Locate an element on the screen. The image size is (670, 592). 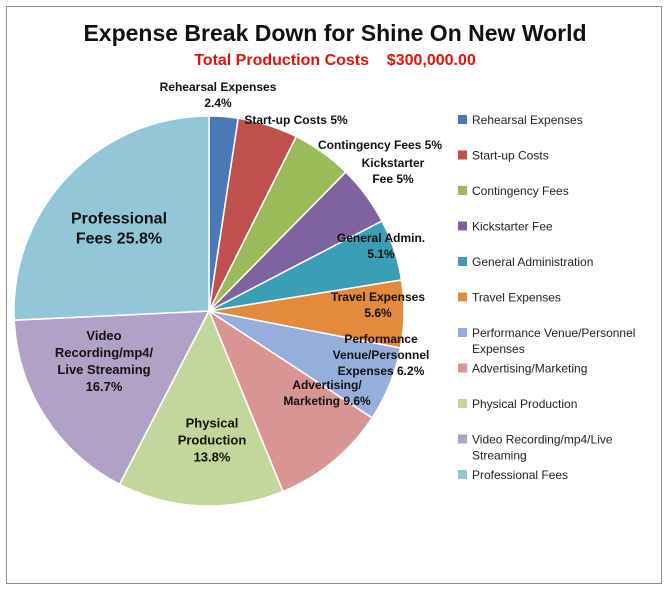
legend-swatch-kickstarter-fee is located at coordinates (462, 226).